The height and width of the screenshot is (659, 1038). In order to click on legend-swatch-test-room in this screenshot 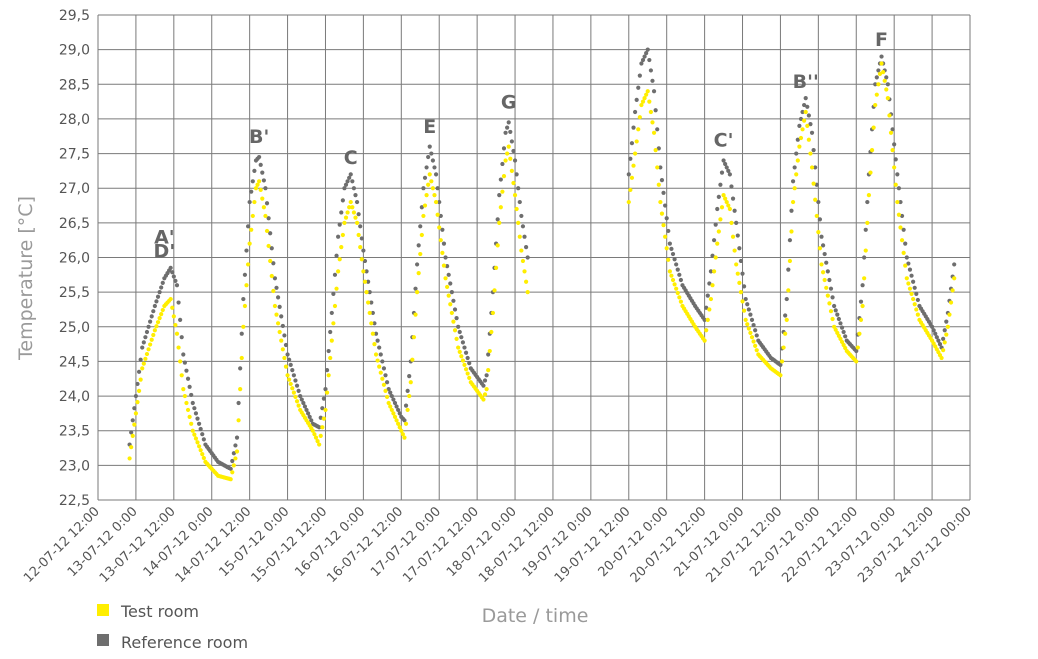, I will do `click(103, 610)`.